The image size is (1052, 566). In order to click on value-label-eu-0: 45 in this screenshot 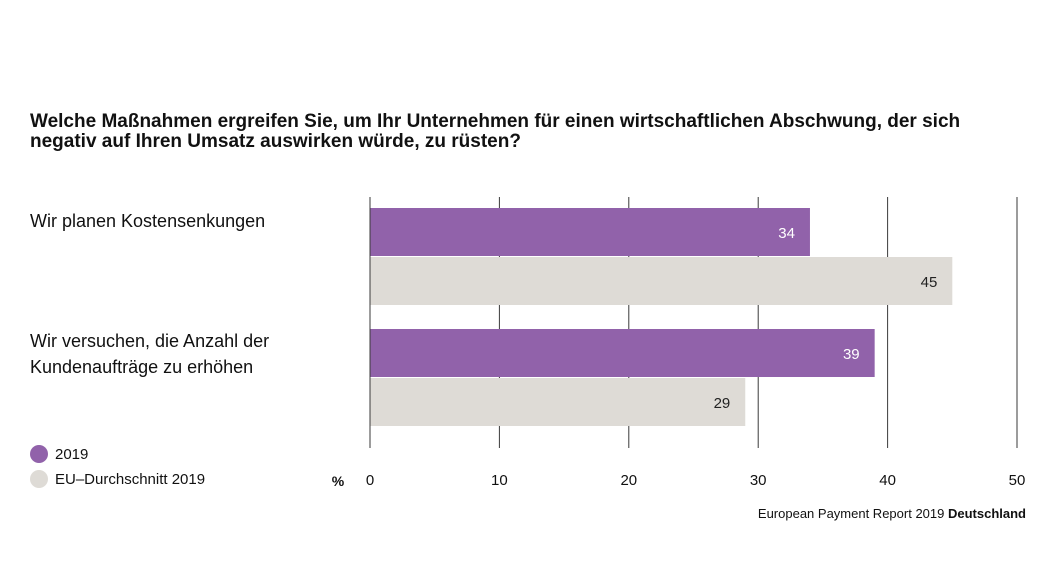, I will do `click(929, 282)`.